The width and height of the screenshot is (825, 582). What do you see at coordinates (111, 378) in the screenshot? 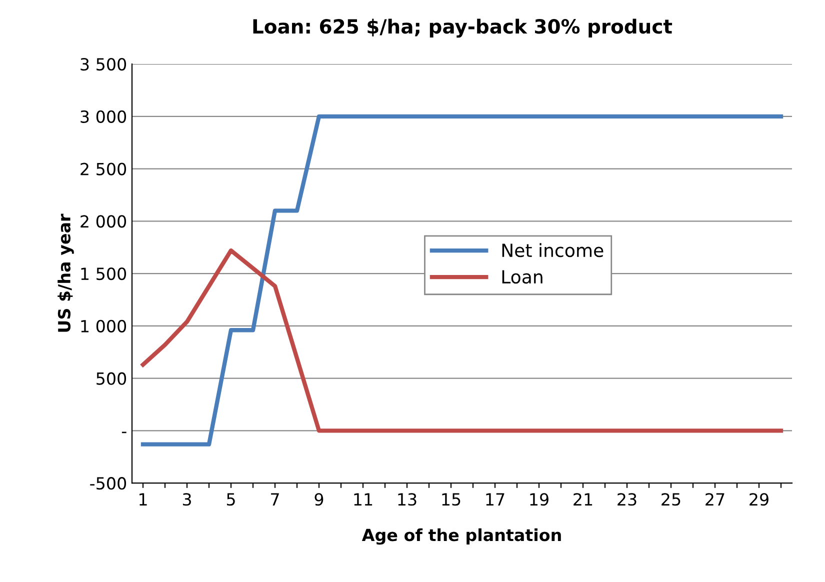
I see `y-tick-label: 500` at bounding box center [111, 378].